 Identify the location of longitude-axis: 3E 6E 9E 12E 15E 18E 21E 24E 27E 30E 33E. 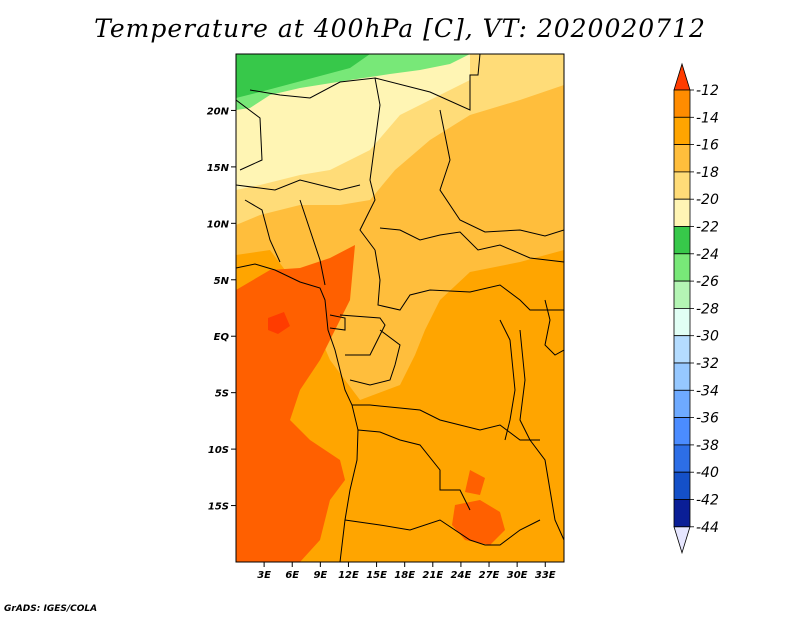
(406, 571).